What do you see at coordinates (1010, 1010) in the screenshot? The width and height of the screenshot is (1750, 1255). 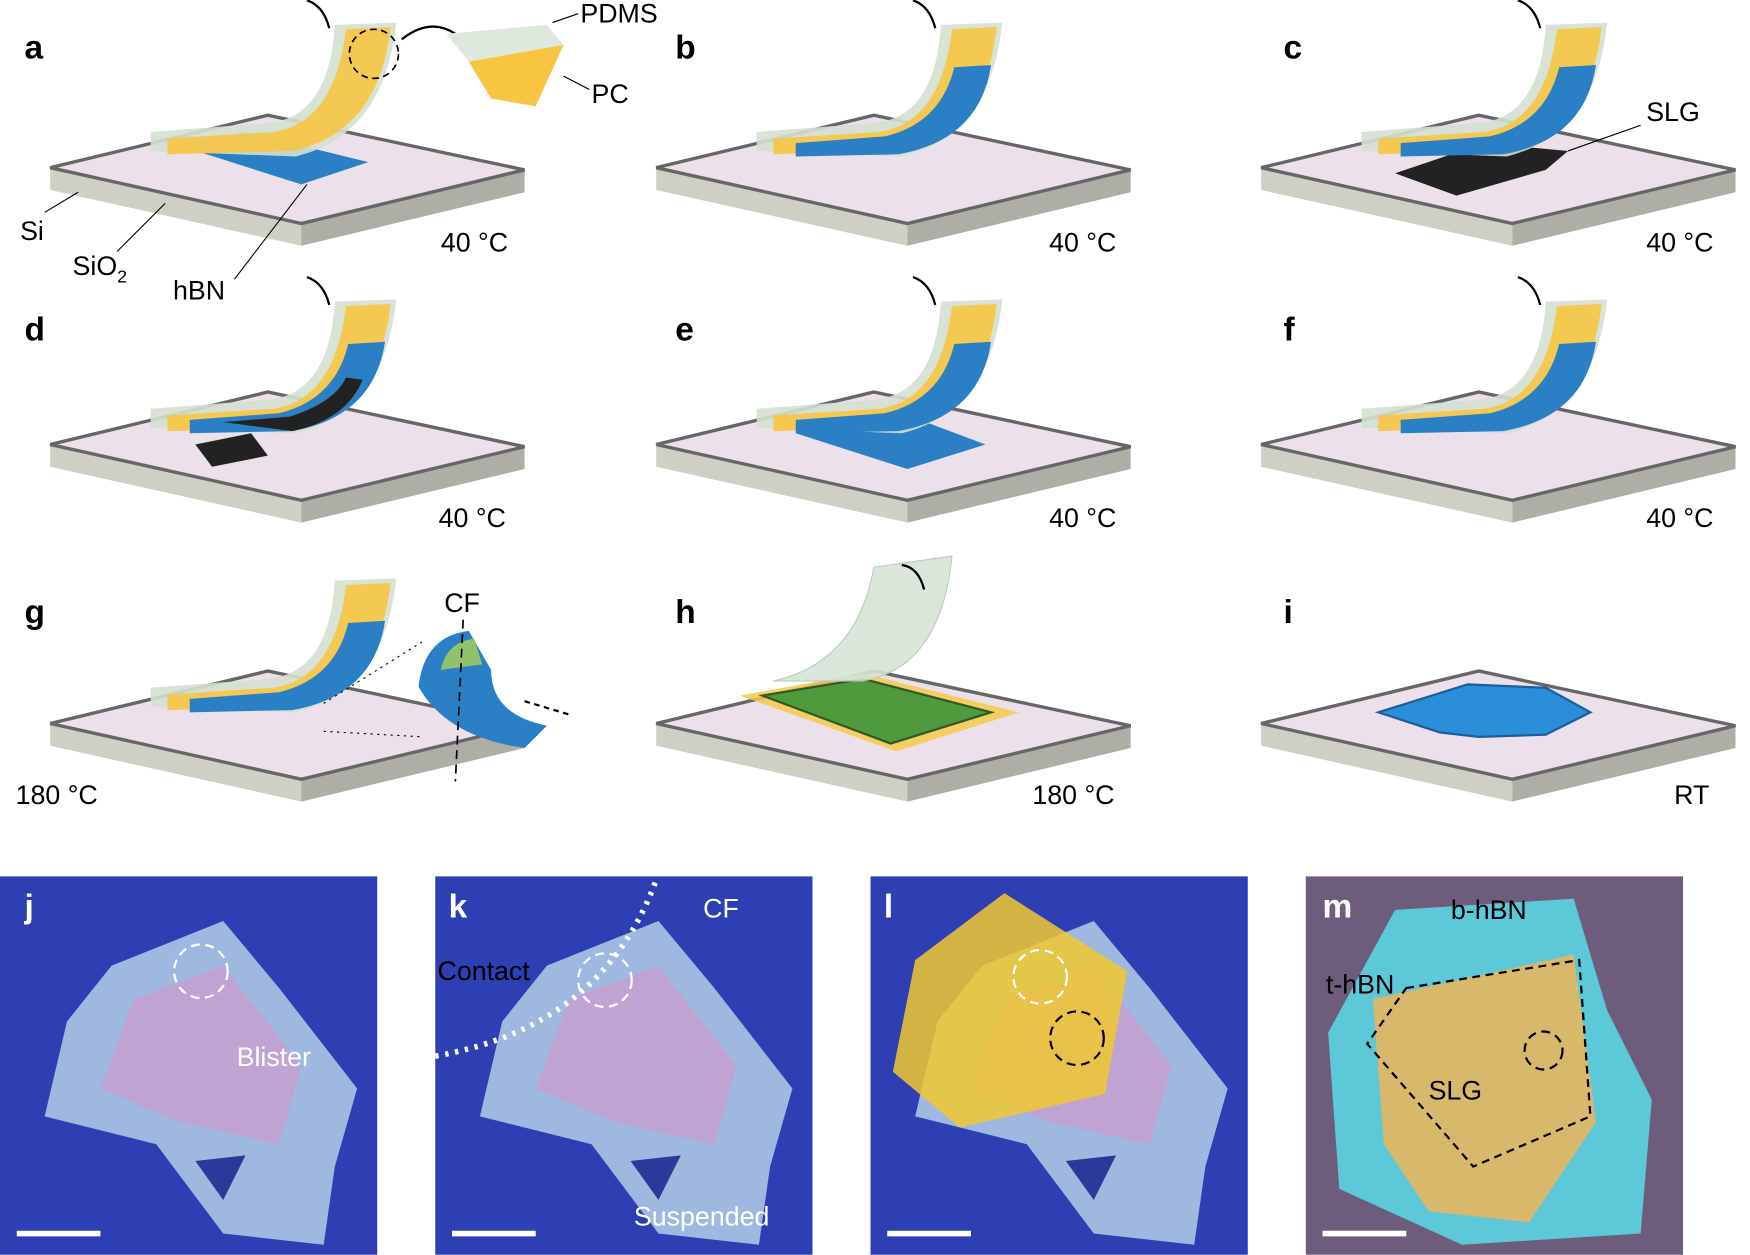 I see `contact-region` at bounding box center [1010, 1010].